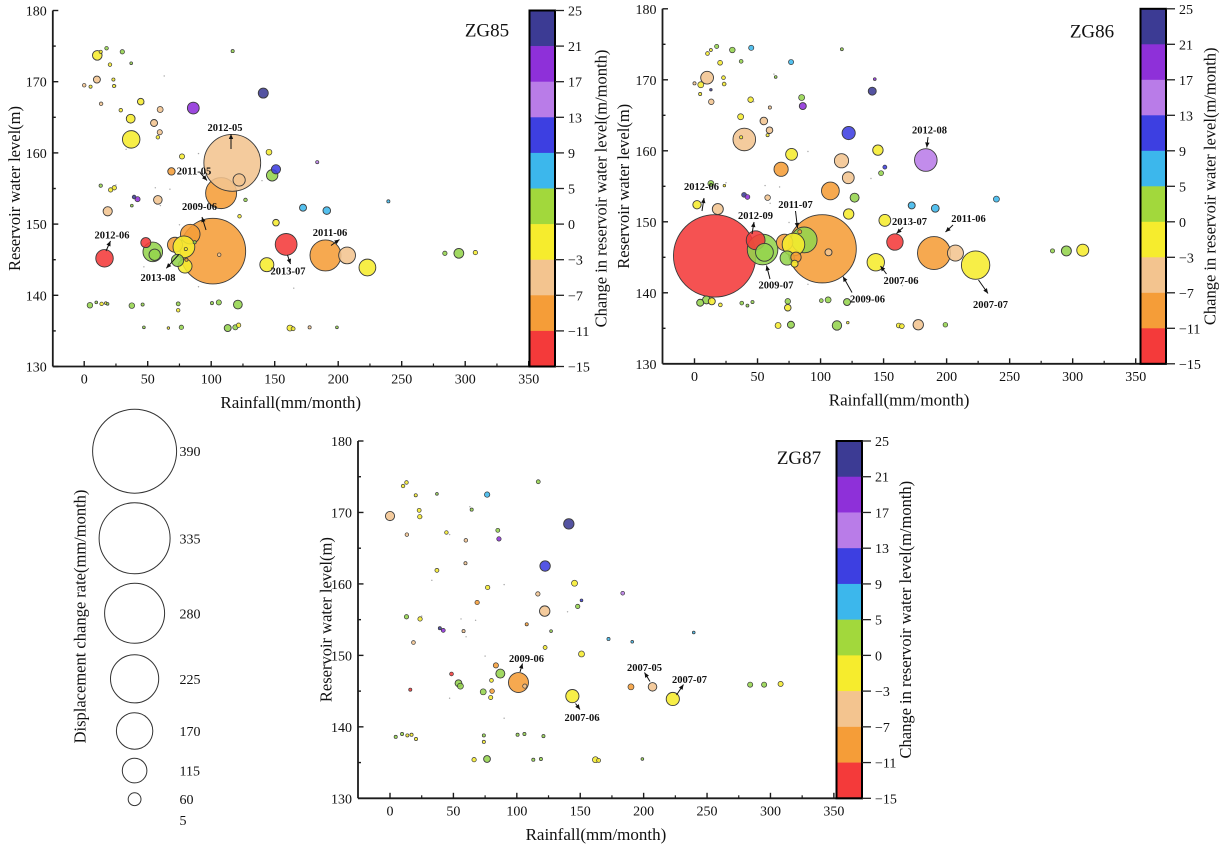  I want to click on svg-text: 60, so click(187, 800).